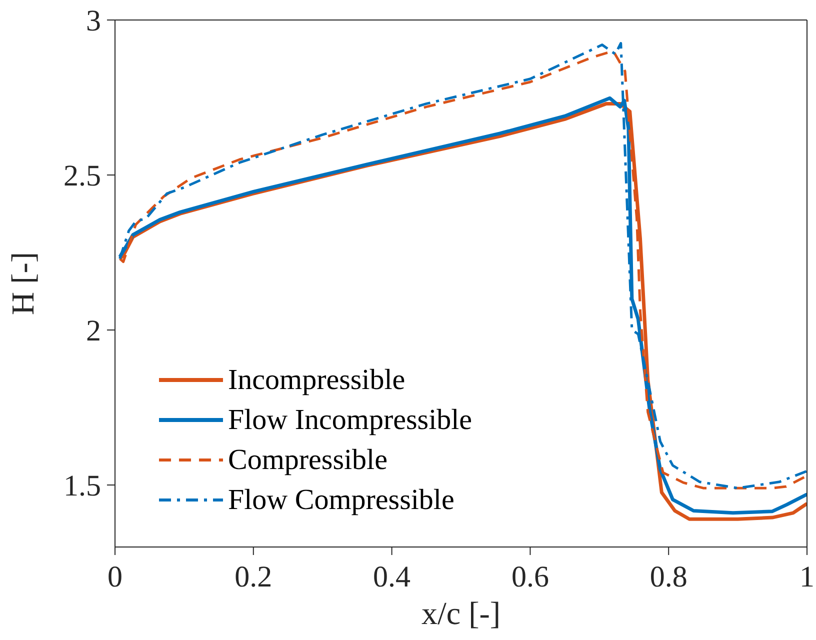  Describe the element at coordinates (669, 577) in the screenshot. I see `x-tick-label: 0.8` at that location.